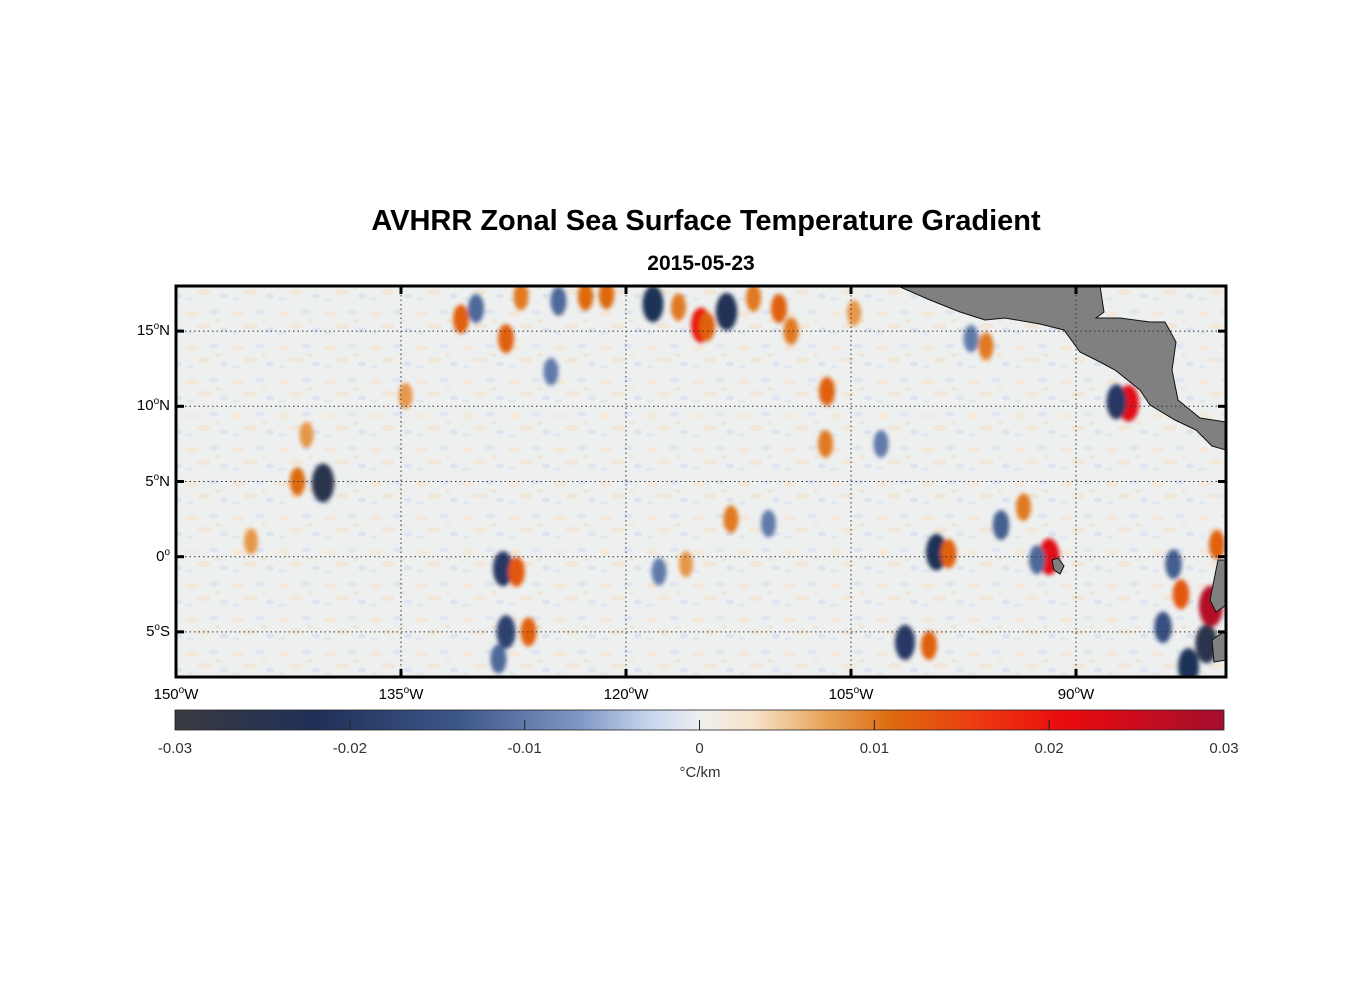 The height and width of the screenshot is (1000, 1356). Describe the element at coordinates (699, 725) in the screenshot. I see `colorbar-ticks` at that location.